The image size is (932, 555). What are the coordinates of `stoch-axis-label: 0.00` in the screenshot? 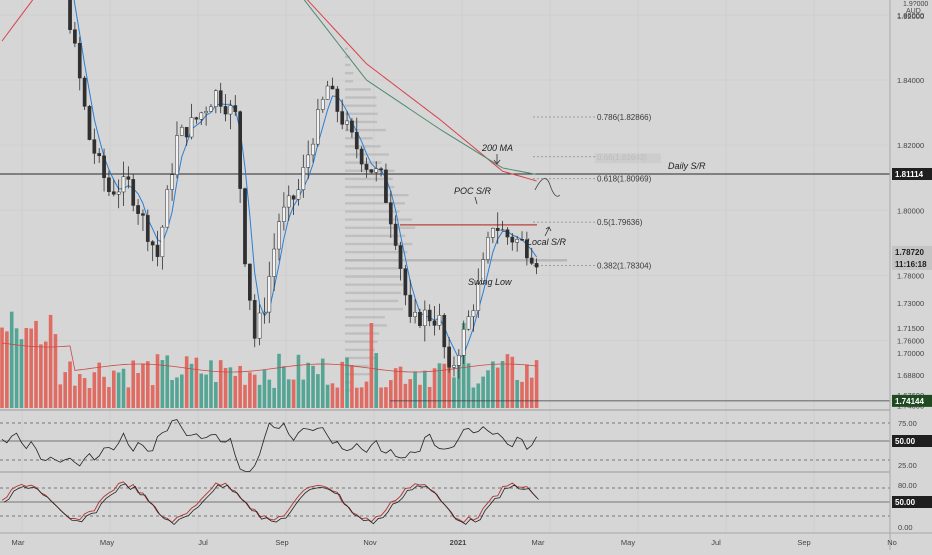 It's located at (905, 527).